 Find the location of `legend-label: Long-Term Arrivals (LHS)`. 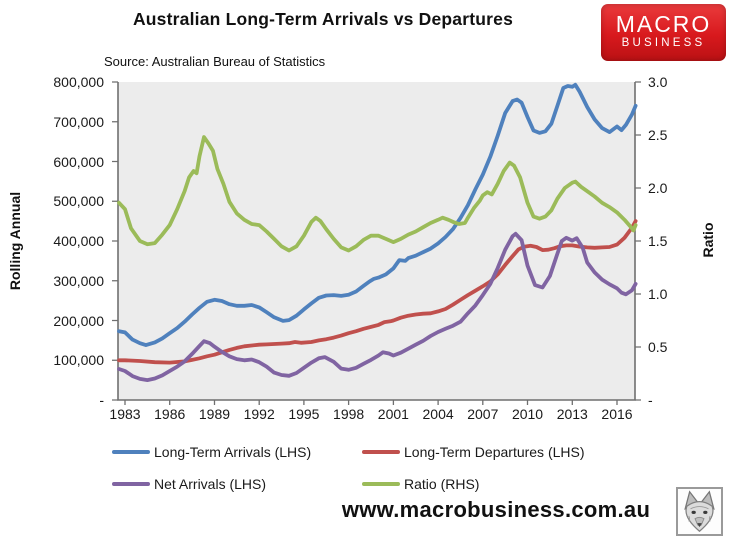

legend-label: Long-Term Arrivals (LHS) is located at coordinates (233, 452).